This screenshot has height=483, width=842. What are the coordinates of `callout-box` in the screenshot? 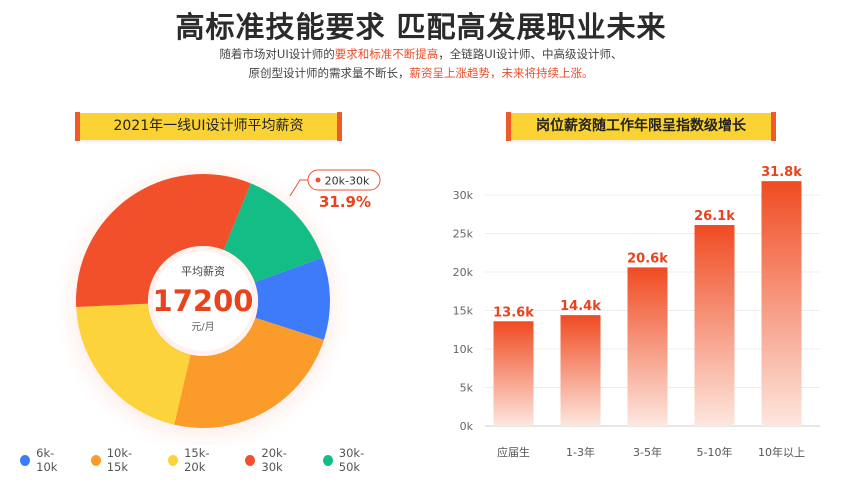 It's located at (344, 180).